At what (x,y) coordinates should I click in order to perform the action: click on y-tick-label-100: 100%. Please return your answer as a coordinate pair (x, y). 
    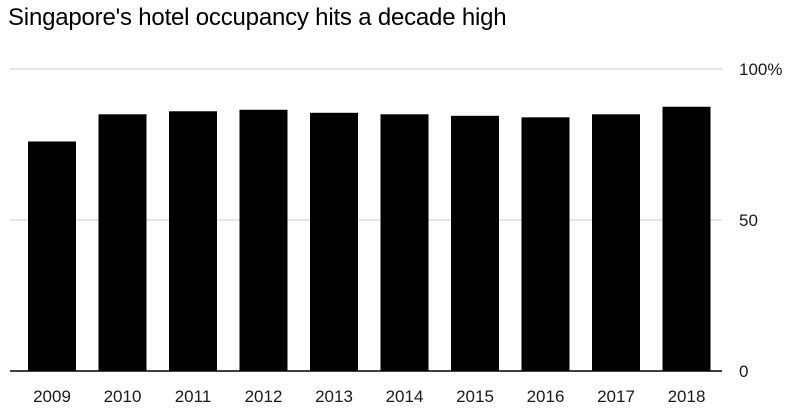
    Looking at the image, I should click on (760, 69).